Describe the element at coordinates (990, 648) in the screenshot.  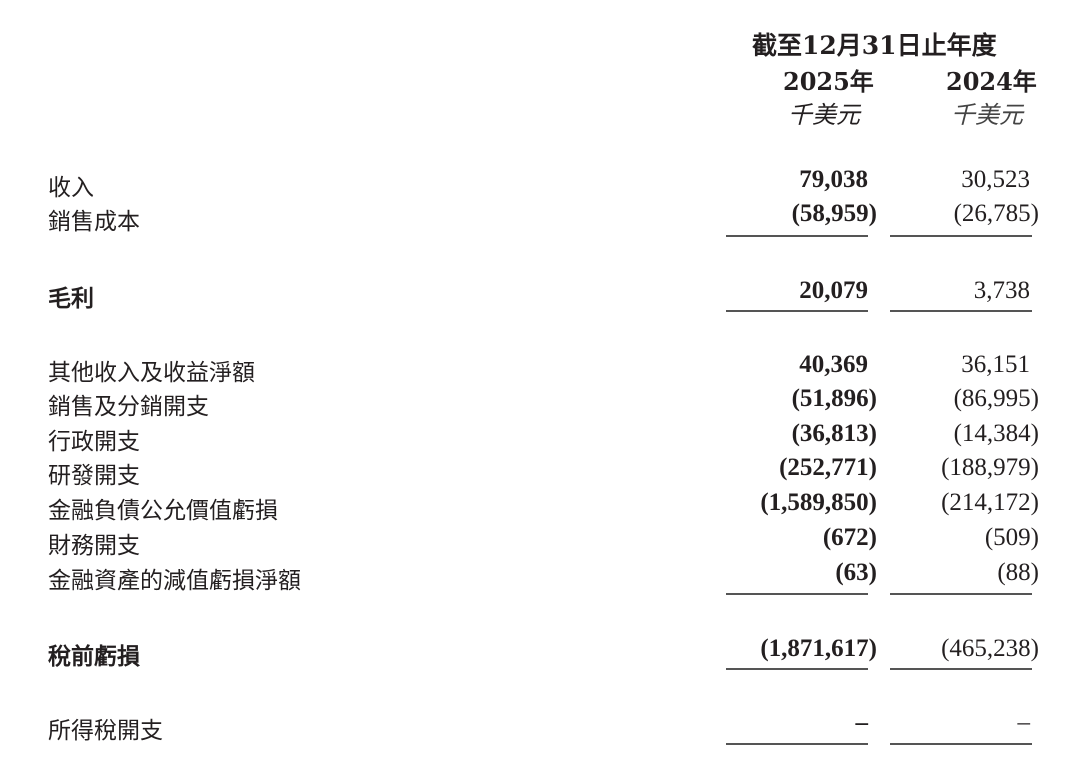
I see `value-2024: (465,238)` at that location.